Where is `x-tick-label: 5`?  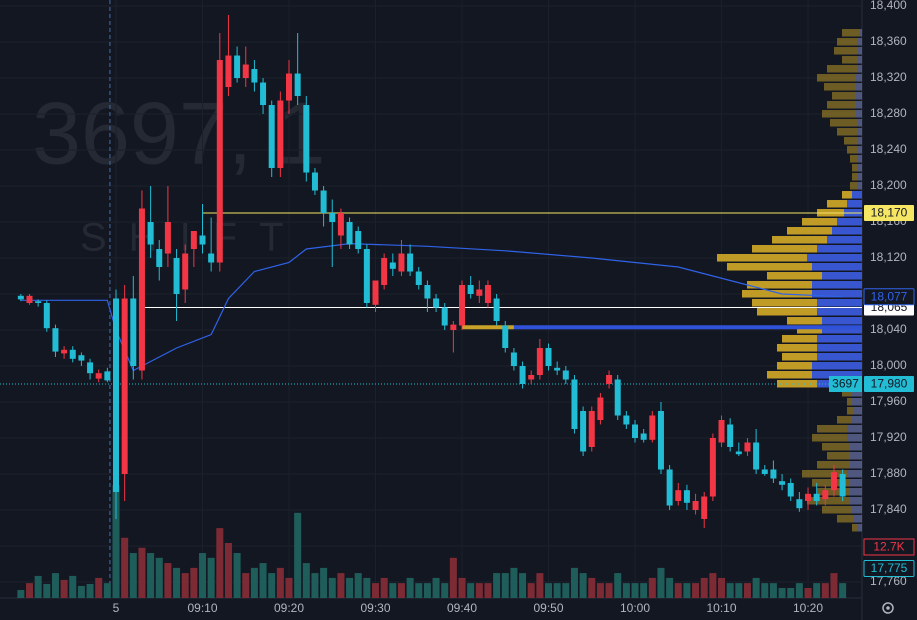 x-tick-label: 5 is located at coordinates (116, 608).